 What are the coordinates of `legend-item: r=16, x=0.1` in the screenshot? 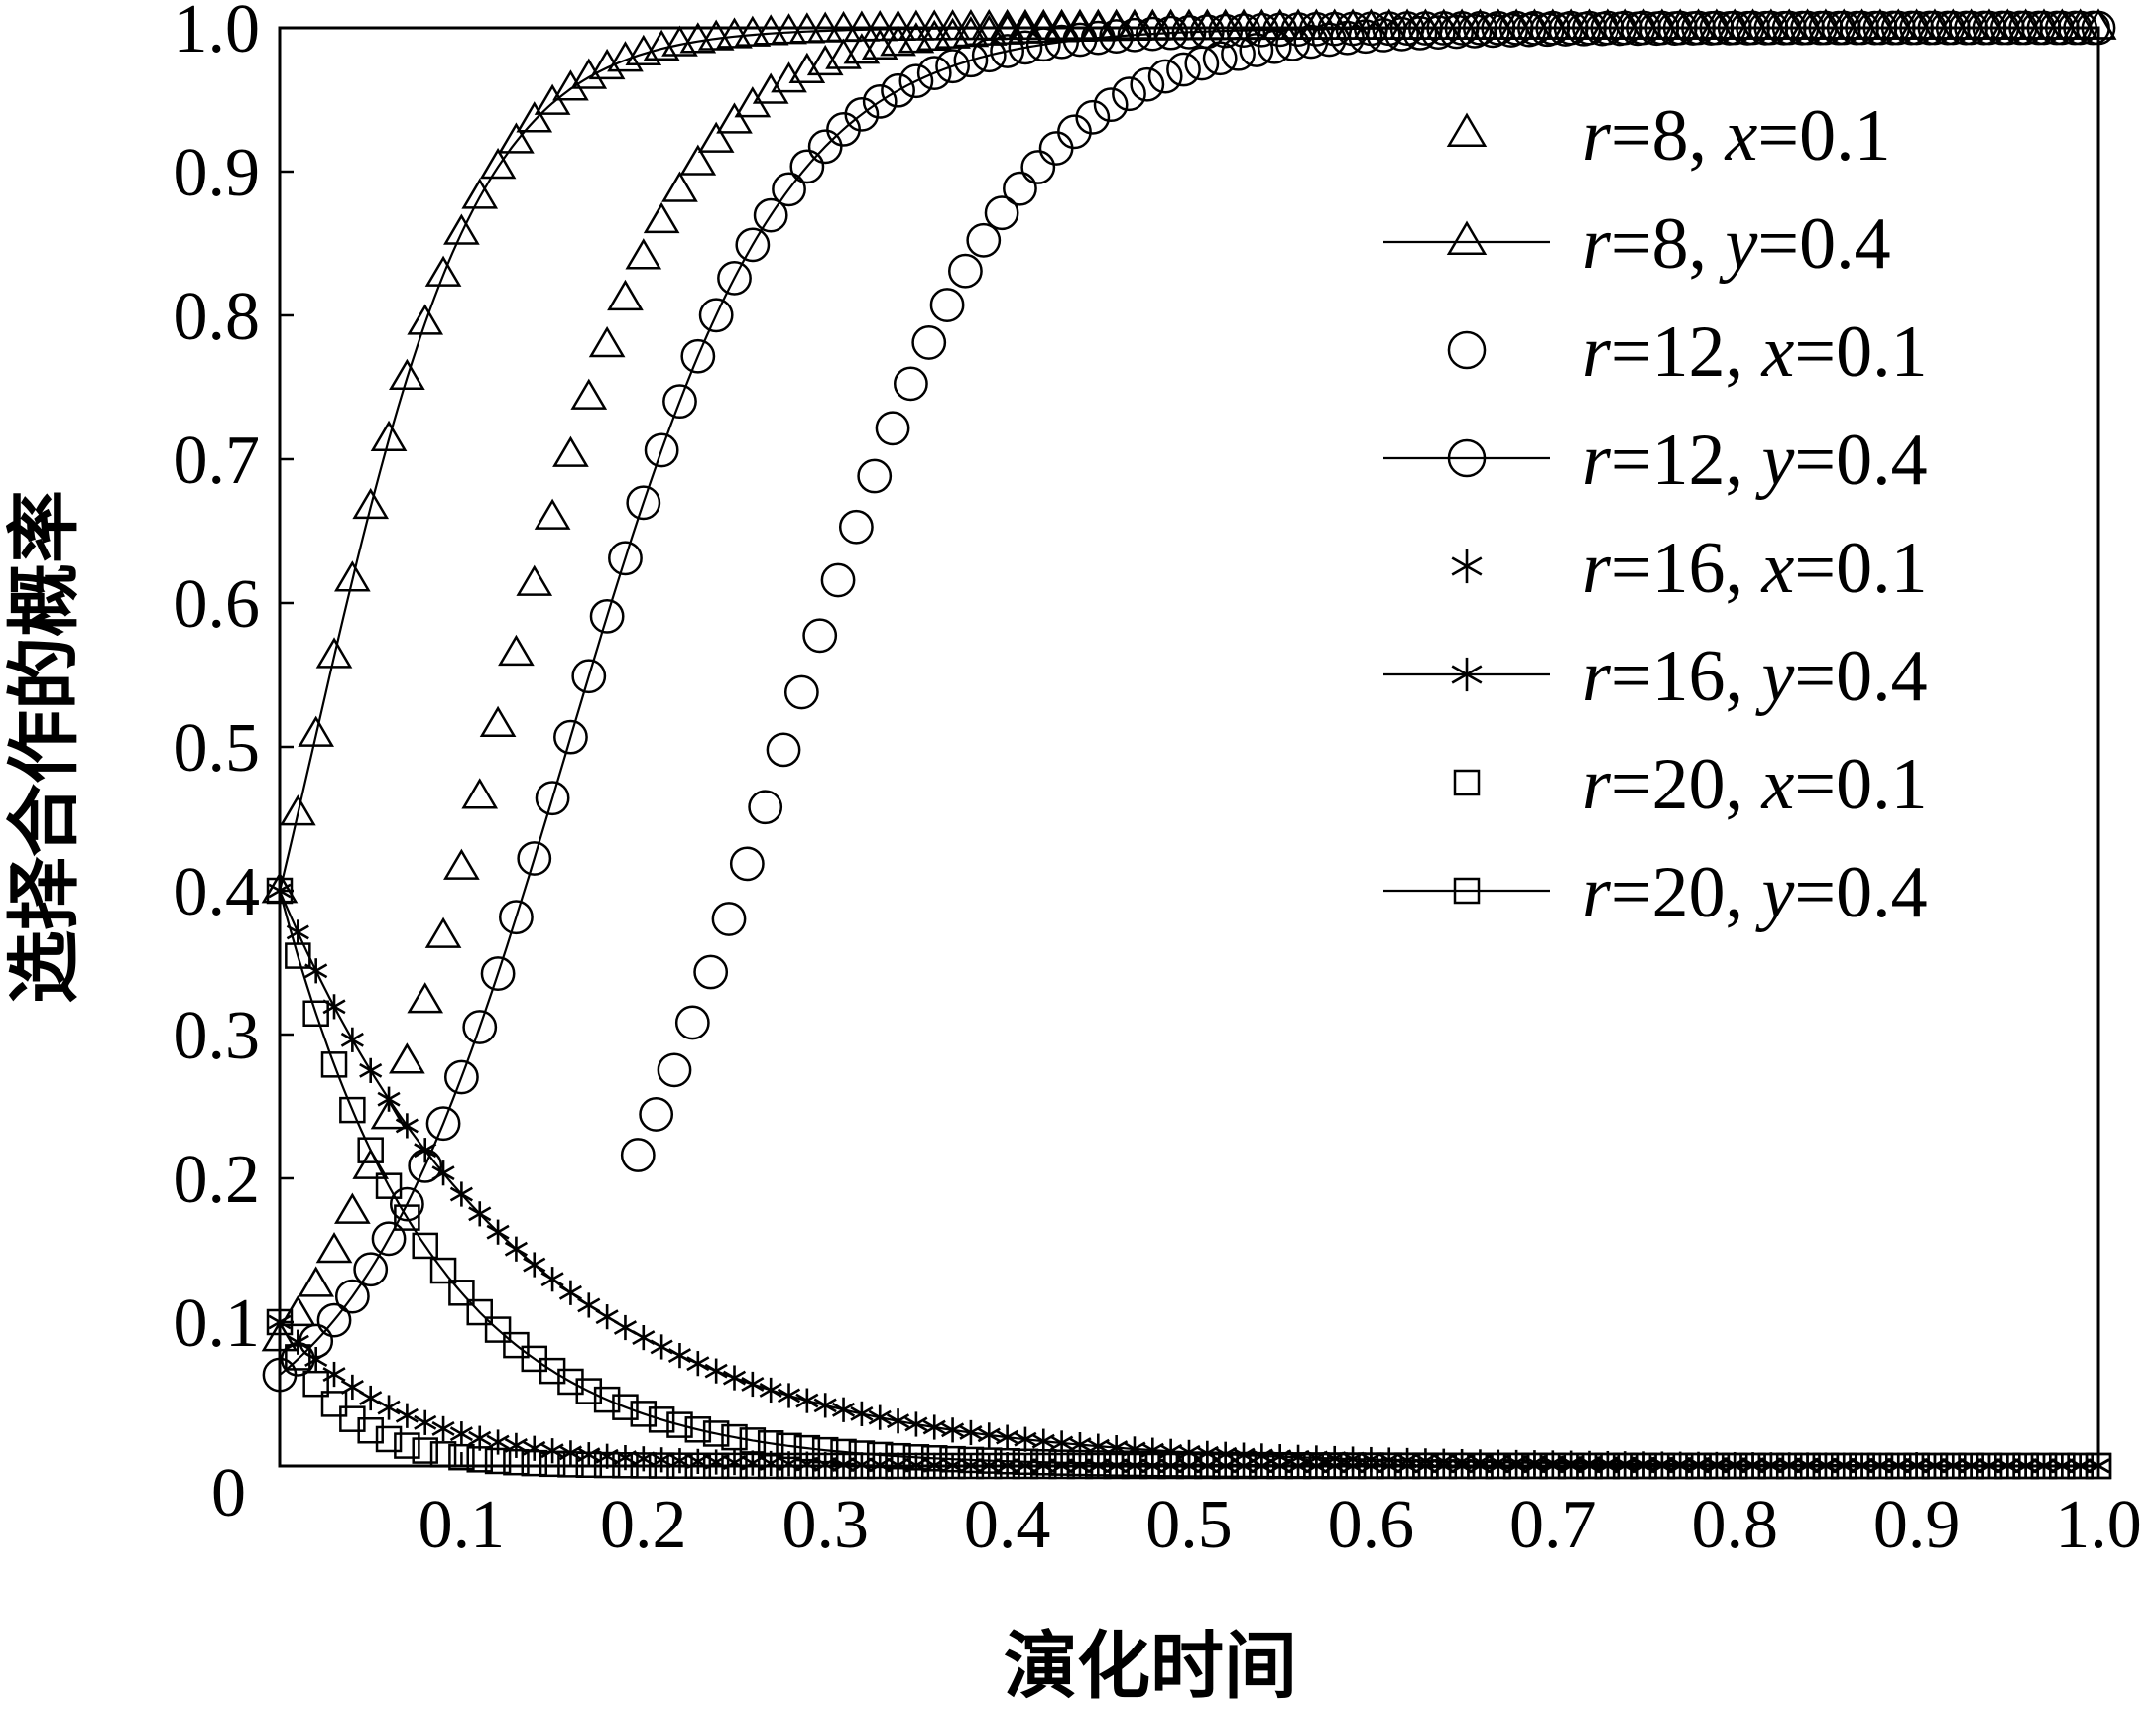 It's located at (1689, 568).